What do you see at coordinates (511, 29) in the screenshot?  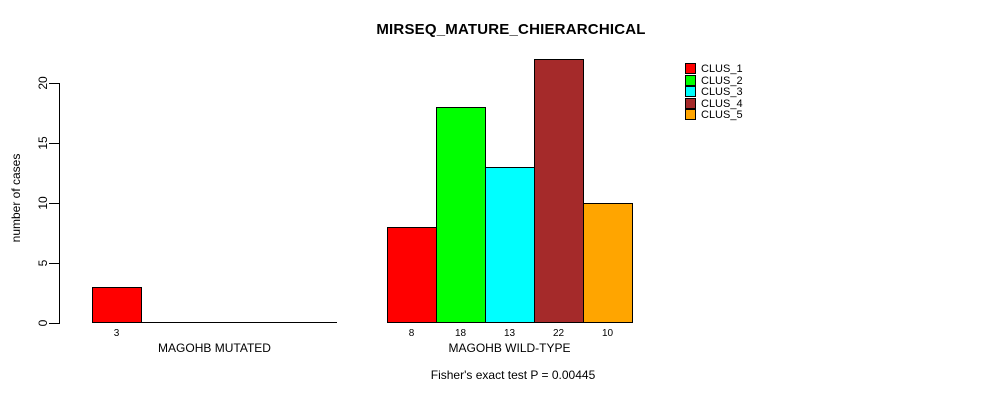 I see `chart-title: MIRSEQ_MATURE_CHIERARCHICAL` at bounding box center [511, 29].